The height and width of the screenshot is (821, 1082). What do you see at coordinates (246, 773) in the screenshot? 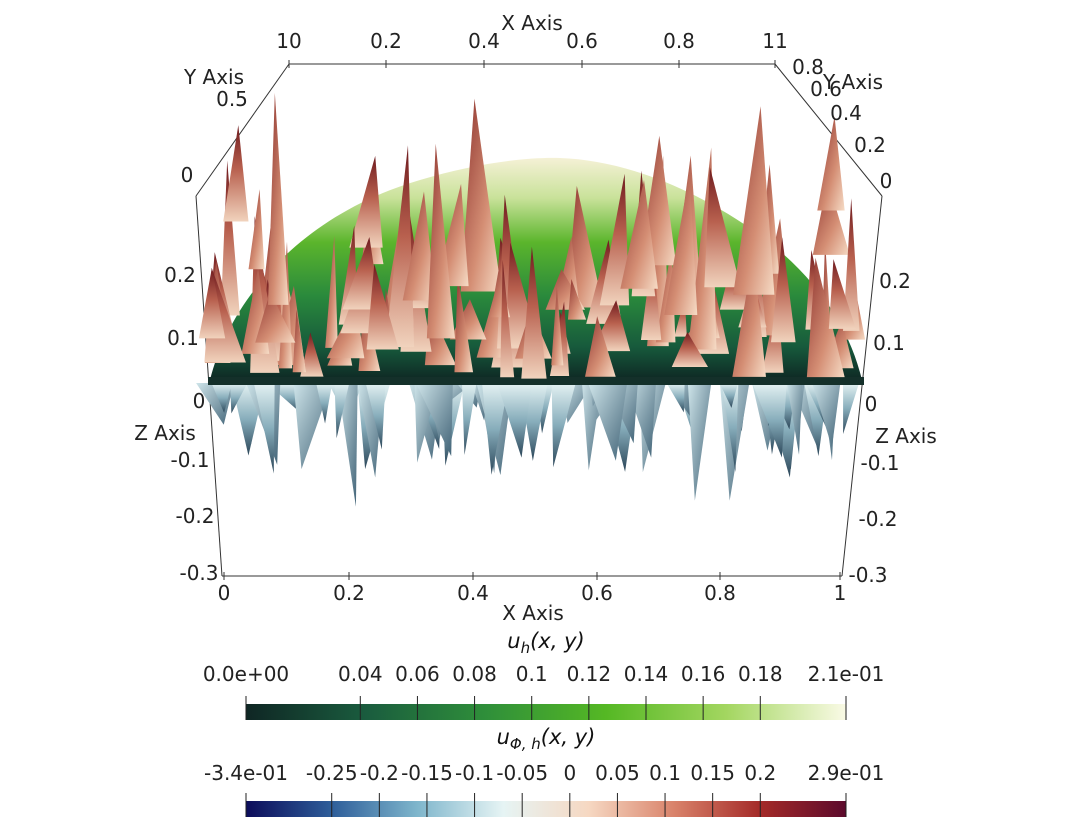
I see `colorbar-uphi-min-label: -3.4e-01` at bounding box center [246, 773].